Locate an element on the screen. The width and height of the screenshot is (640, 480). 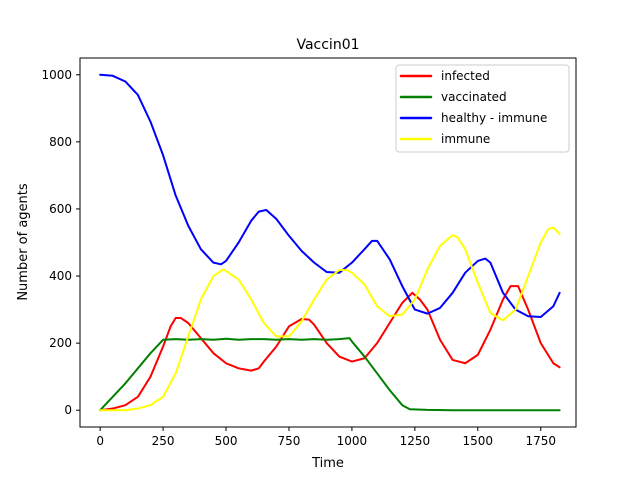
y-tick-label: 400 is located at coordinates (60, 276).